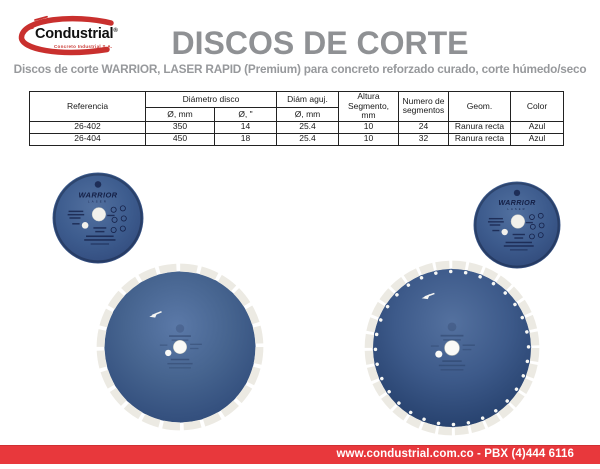 The width and height of the screenshot is (600, 469). I want to click on cell-num-segmentos: 24, so click(423, 127).